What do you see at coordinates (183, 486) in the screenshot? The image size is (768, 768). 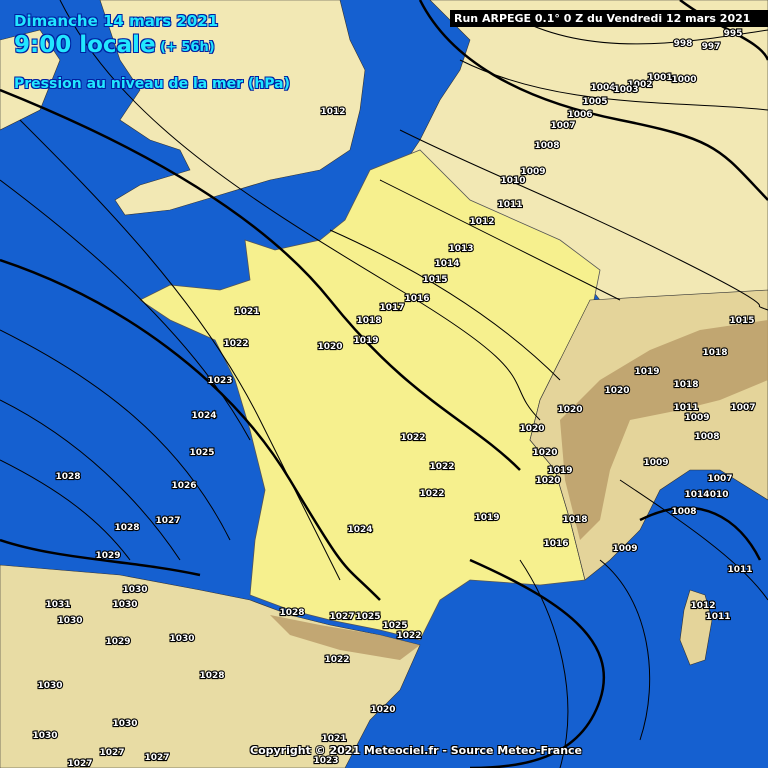 I see `isobar-label: 1026` at bounding box center [183, 486].